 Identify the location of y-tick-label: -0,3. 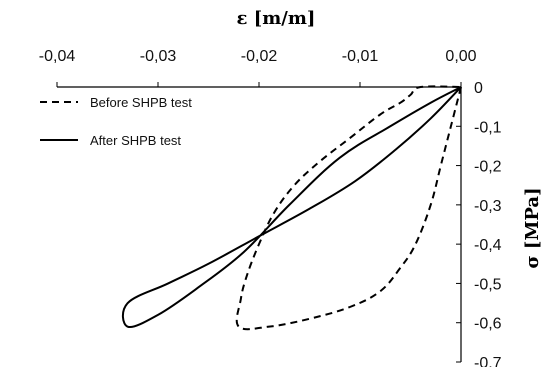
(488, 206).